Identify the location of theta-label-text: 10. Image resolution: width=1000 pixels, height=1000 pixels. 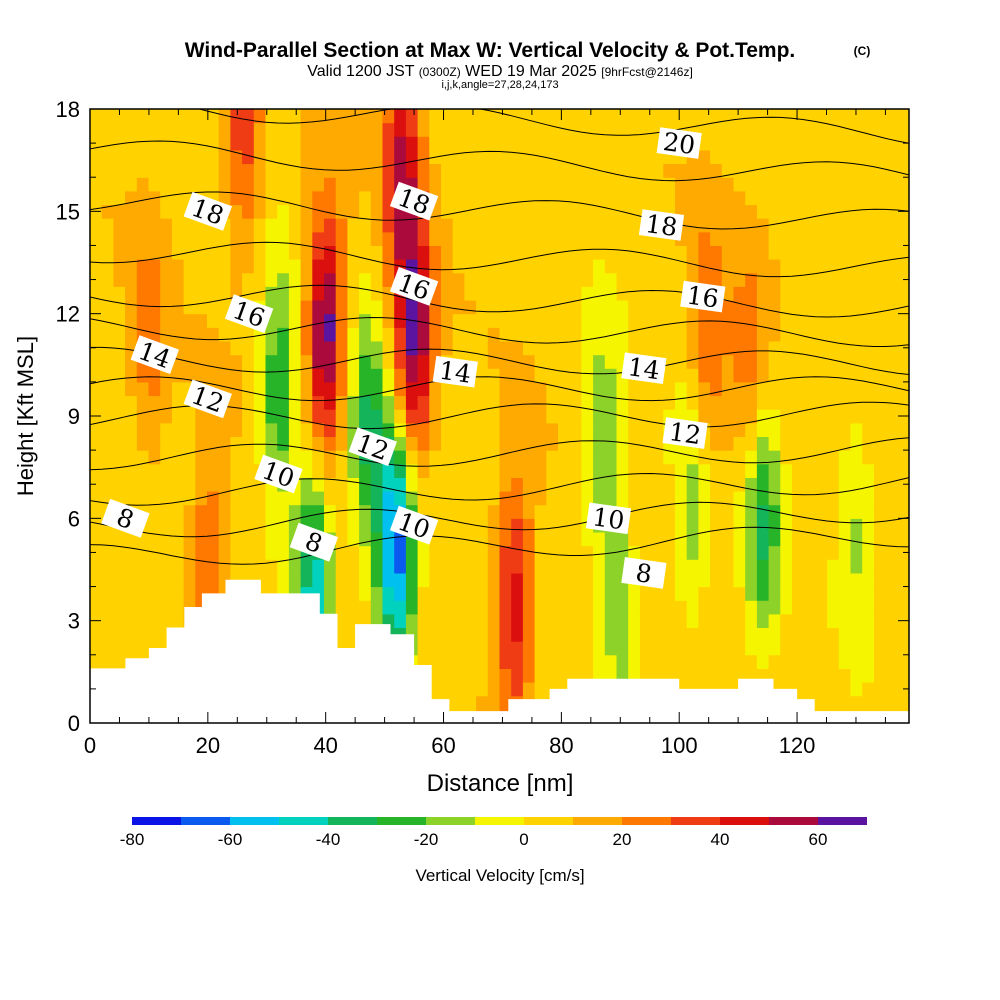
(609, 518).